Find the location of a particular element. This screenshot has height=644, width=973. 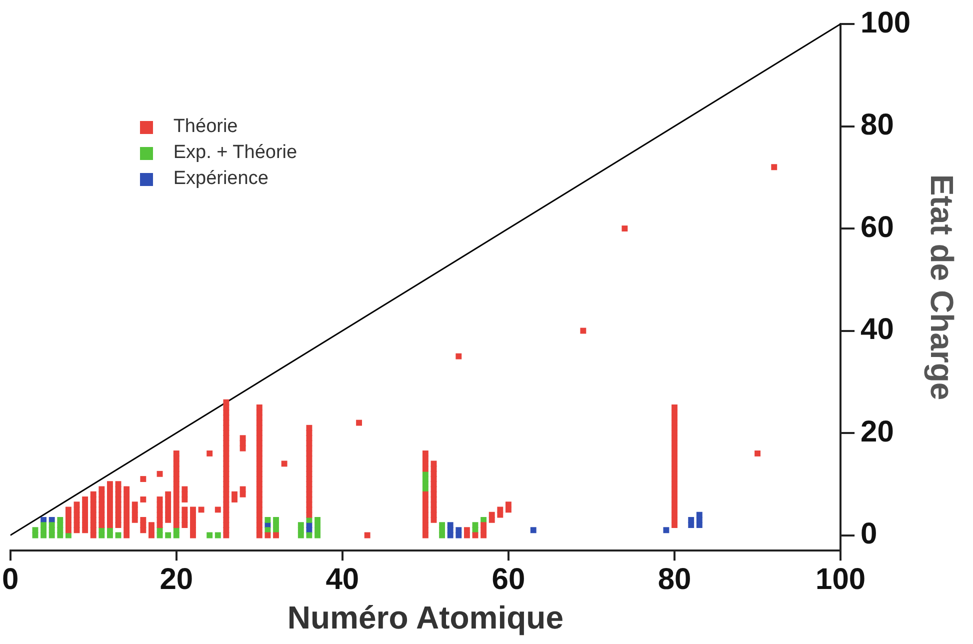

legend-label: Exp. + Théorie is located at coordinates (235, 153).